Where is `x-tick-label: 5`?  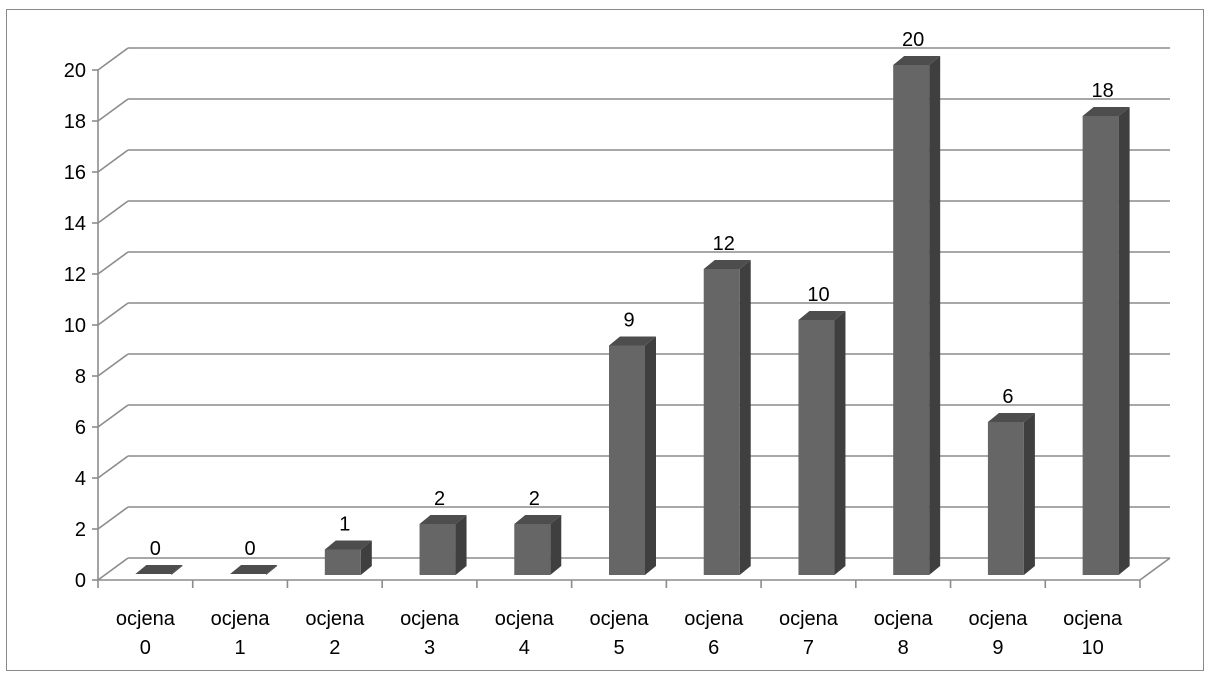
x-tick-label: 5 is located at coordinates (618, 648).